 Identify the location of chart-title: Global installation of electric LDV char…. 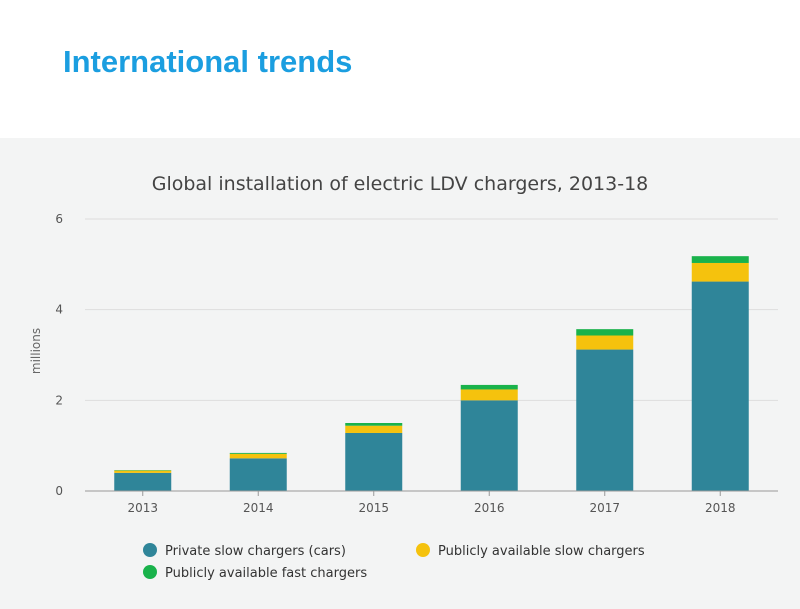
(400, 184).